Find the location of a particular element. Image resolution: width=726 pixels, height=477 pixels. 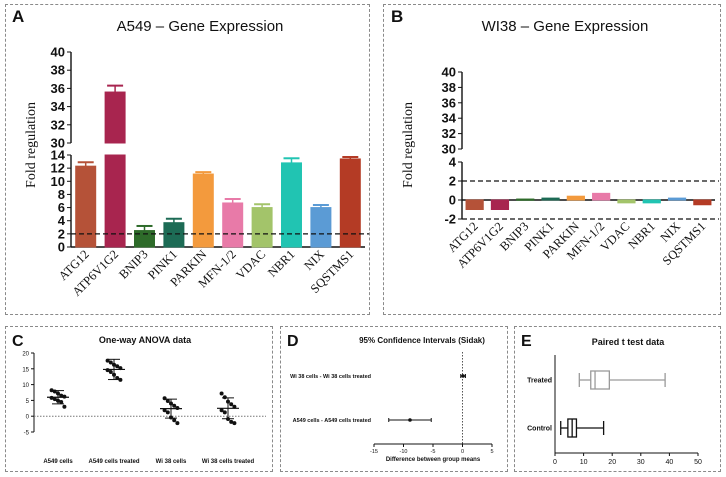

panel-d is located at coordinates (394, 399).